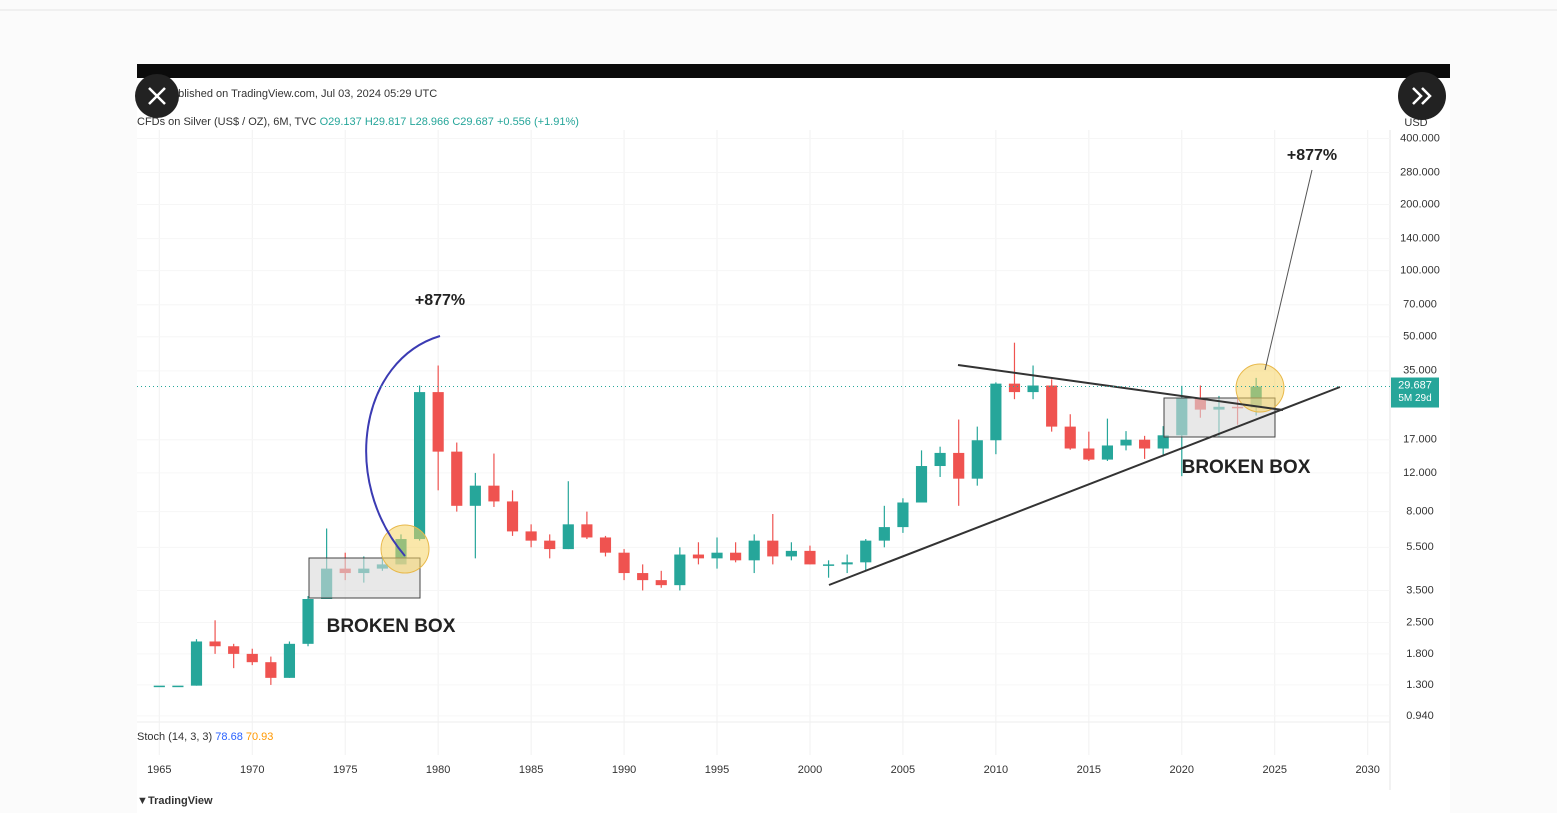 The height and width of the screenshot is (813, 1557). Describe the element at coordinates (440, 300) in the screenshot. I see `annotation: +877%` at that location.